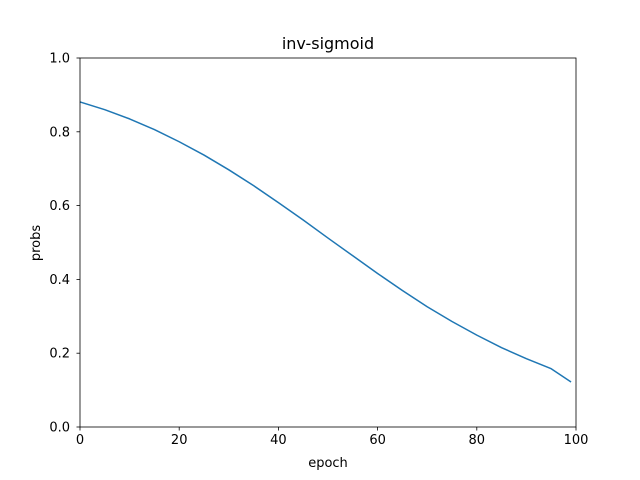  I want to click on y-tick-label: 0.4, so click(59, 280).